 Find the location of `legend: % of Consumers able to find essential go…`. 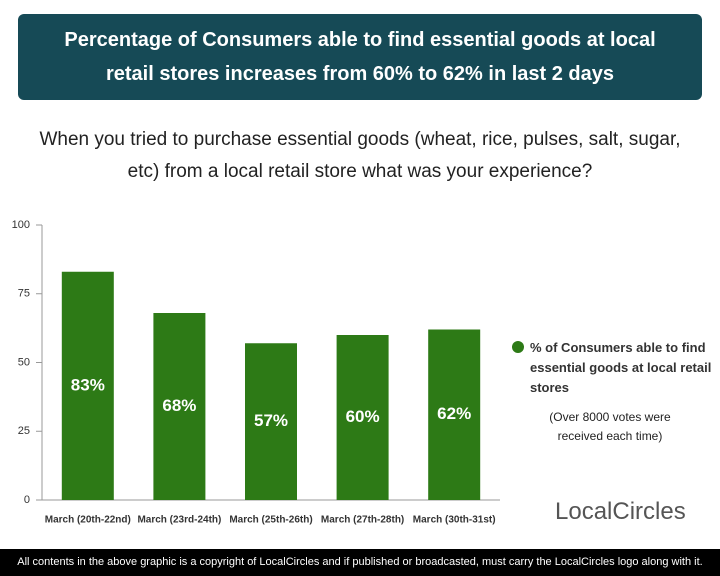

legend: % of Consumers able to find essential go… is located at coordinates (612, 368).